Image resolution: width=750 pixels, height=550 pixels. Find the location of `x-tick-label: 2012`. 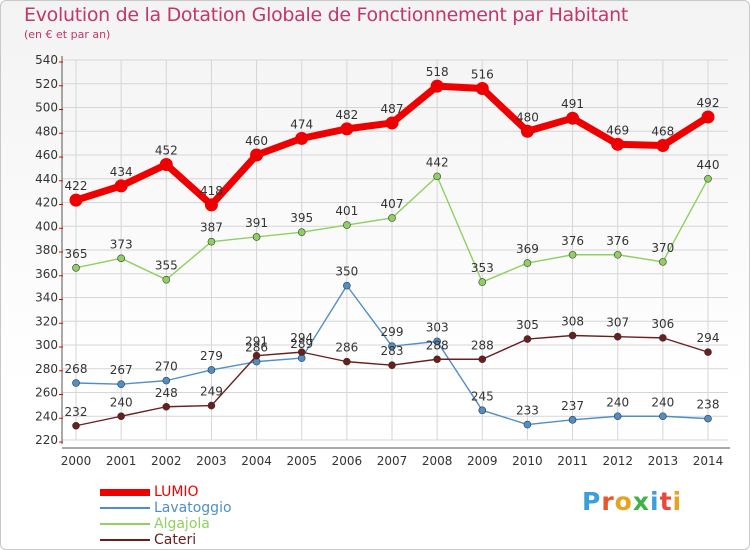

x-tick-label: 2012 is located at coordinates (617, 461).